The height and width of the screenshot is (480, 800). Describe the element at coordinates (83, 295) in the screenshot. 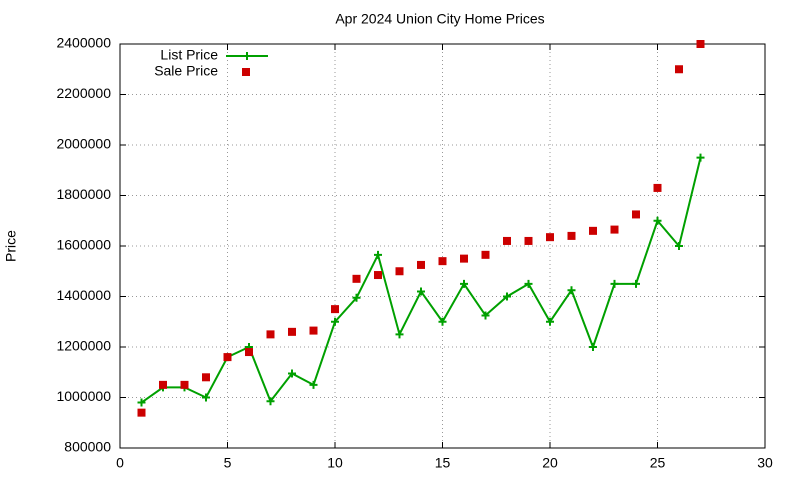

I see `y-tick-label: 1400000` at that location.